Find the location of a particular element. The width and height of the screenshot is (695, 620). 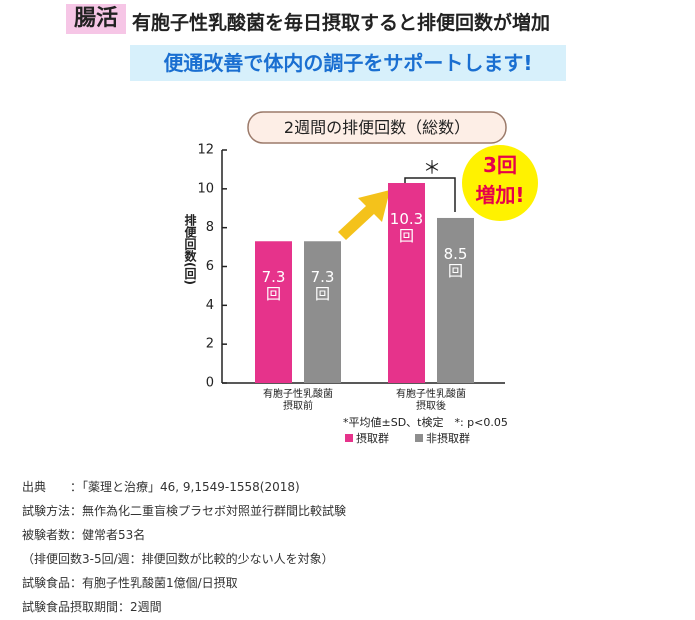

significance-bracket is located at coordinates (430, 194).